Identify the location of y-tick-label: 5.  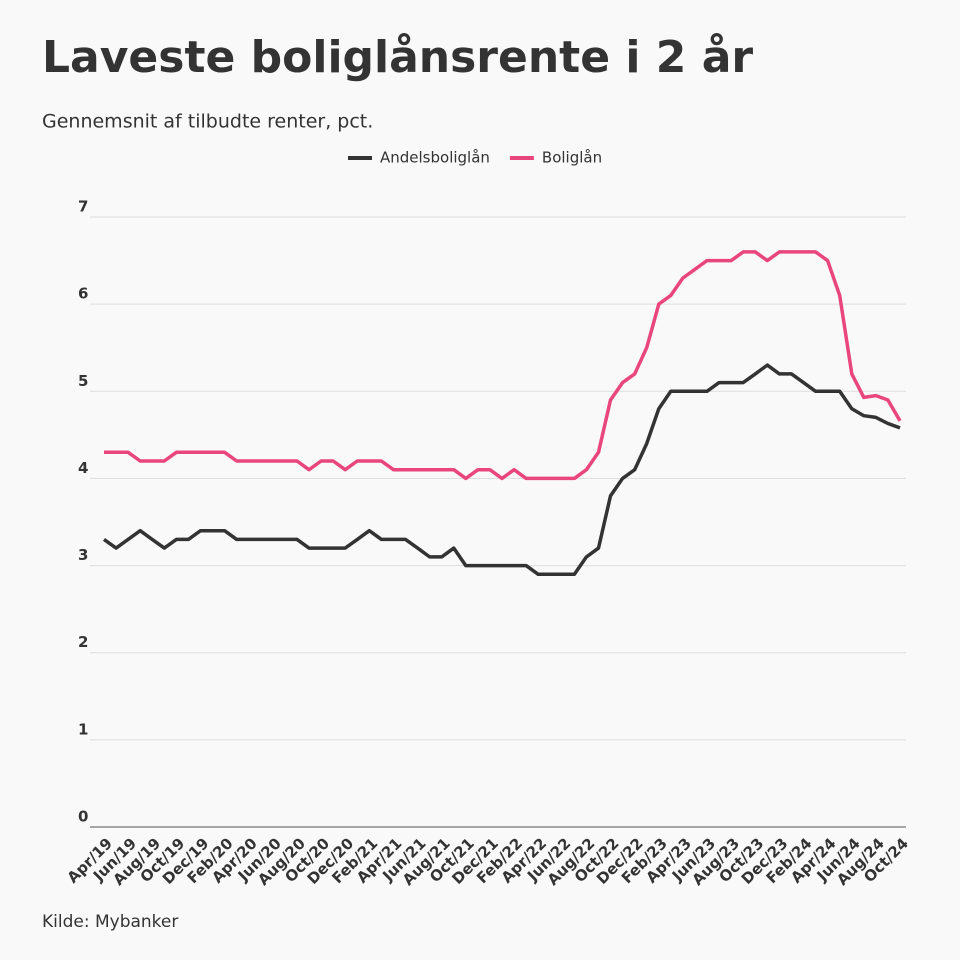
(83, 381).